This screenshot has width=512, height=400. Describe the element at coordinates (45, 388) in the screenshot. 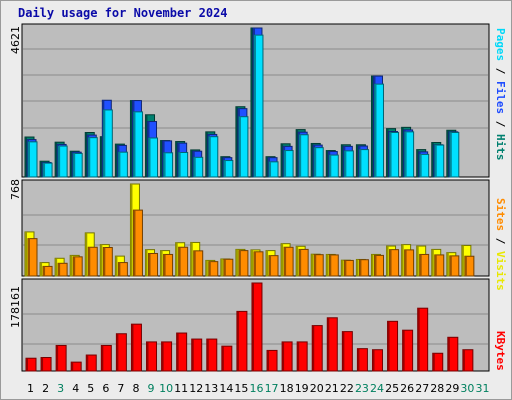

I see `x-tick-label-day-2: 2` at that location.